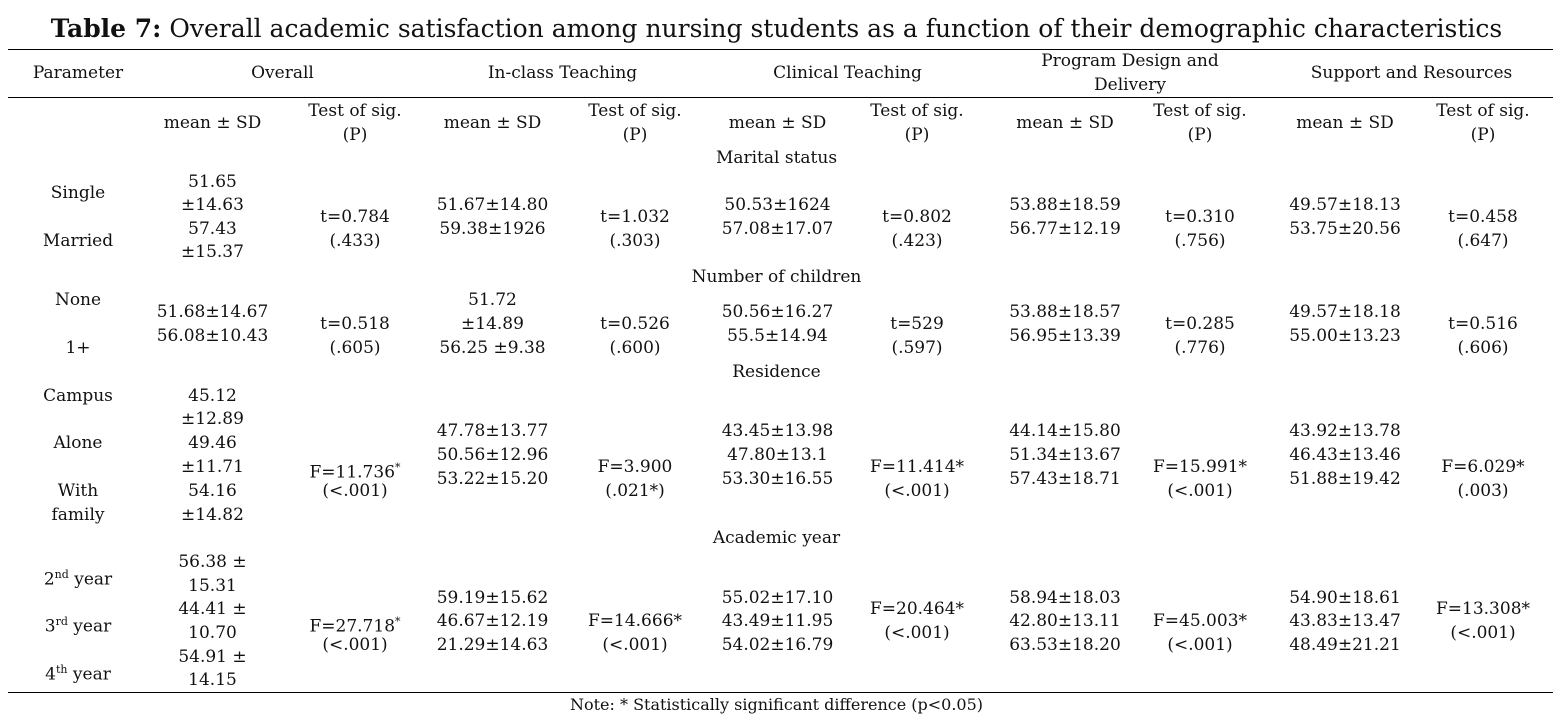 Image resolution: width=1553 pixels, height=717 pixels. What do you see at coordinates (212, 182) in the screenshot?
I see `cell-overall: 51.65` at bounding box center [212, 182].